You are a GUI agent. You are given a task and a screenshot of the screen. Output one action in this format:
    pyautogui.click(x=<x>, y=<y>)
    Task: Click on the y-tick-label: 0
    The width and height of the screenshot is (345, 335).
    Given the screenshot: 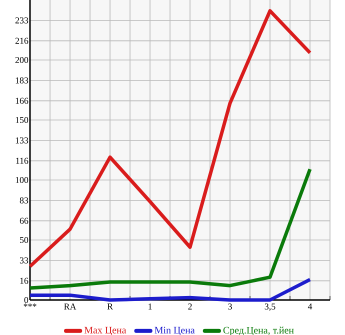 What is the action you would take?
    pyautogui.click(x=26, y=300)
    